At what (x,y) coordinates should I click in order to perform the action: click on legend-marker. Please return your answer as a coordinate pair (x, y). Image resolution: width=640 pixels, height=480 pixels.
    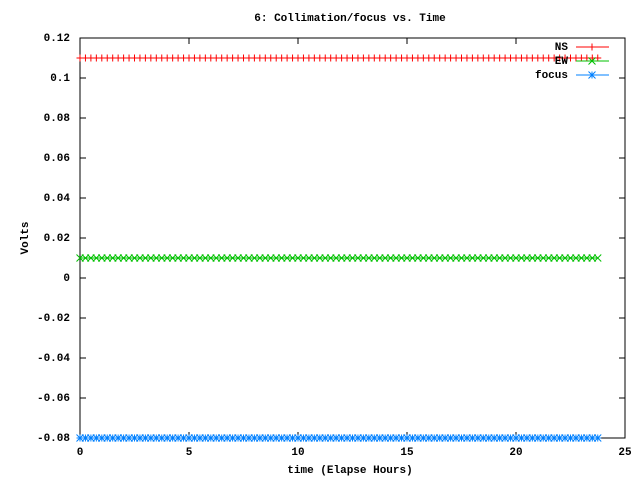
    Looking at the image, I should click on (592, 75).